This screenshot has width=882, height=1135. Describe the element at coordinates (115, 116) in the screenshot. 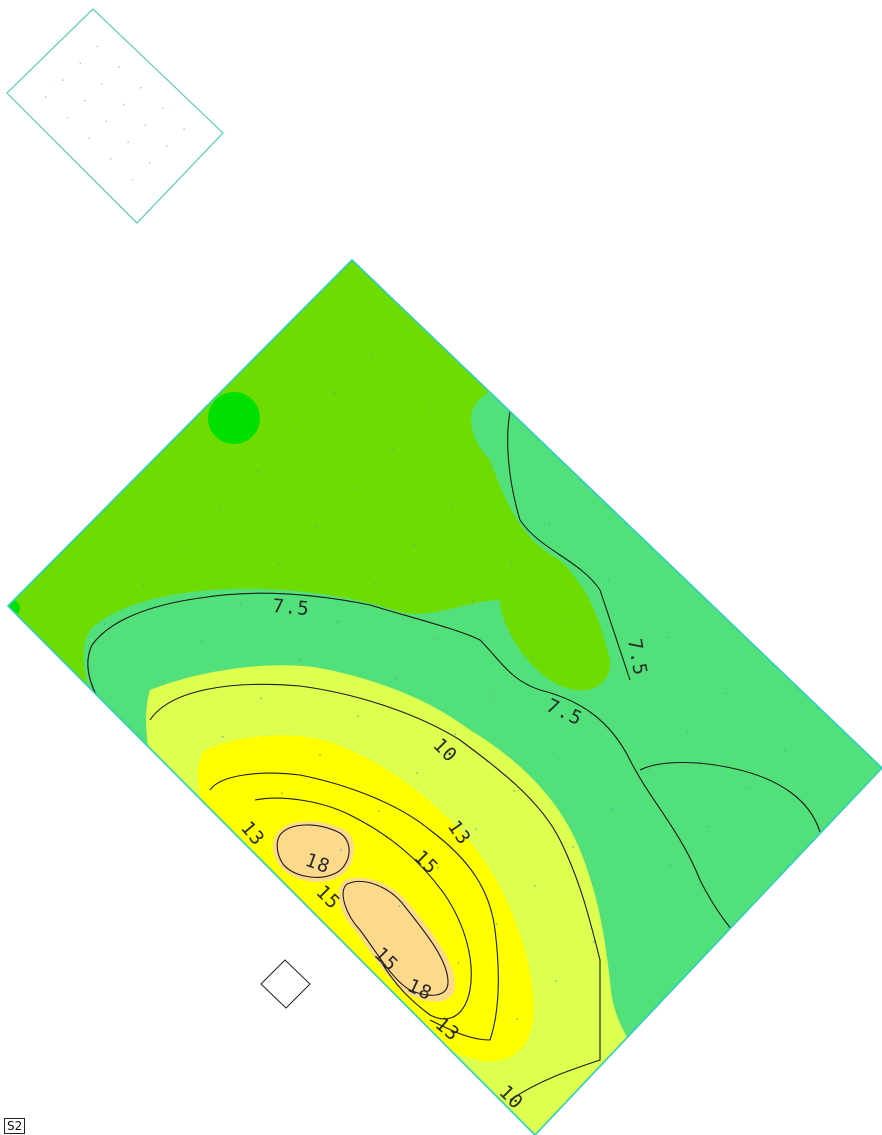

I see `key-plan-outline` at that location.